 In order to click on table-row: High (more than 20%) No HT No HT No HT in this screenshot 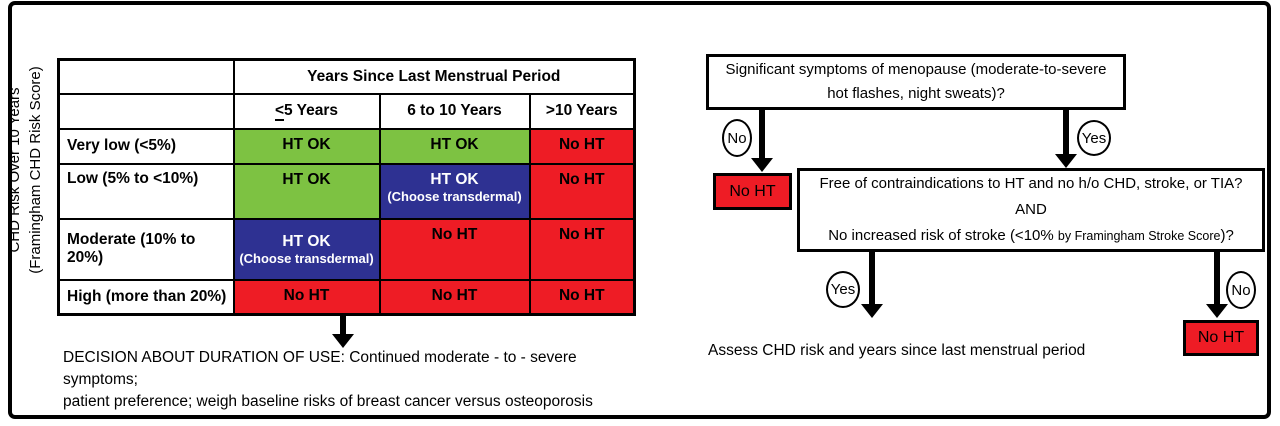, I will do `click(346, 297)`.